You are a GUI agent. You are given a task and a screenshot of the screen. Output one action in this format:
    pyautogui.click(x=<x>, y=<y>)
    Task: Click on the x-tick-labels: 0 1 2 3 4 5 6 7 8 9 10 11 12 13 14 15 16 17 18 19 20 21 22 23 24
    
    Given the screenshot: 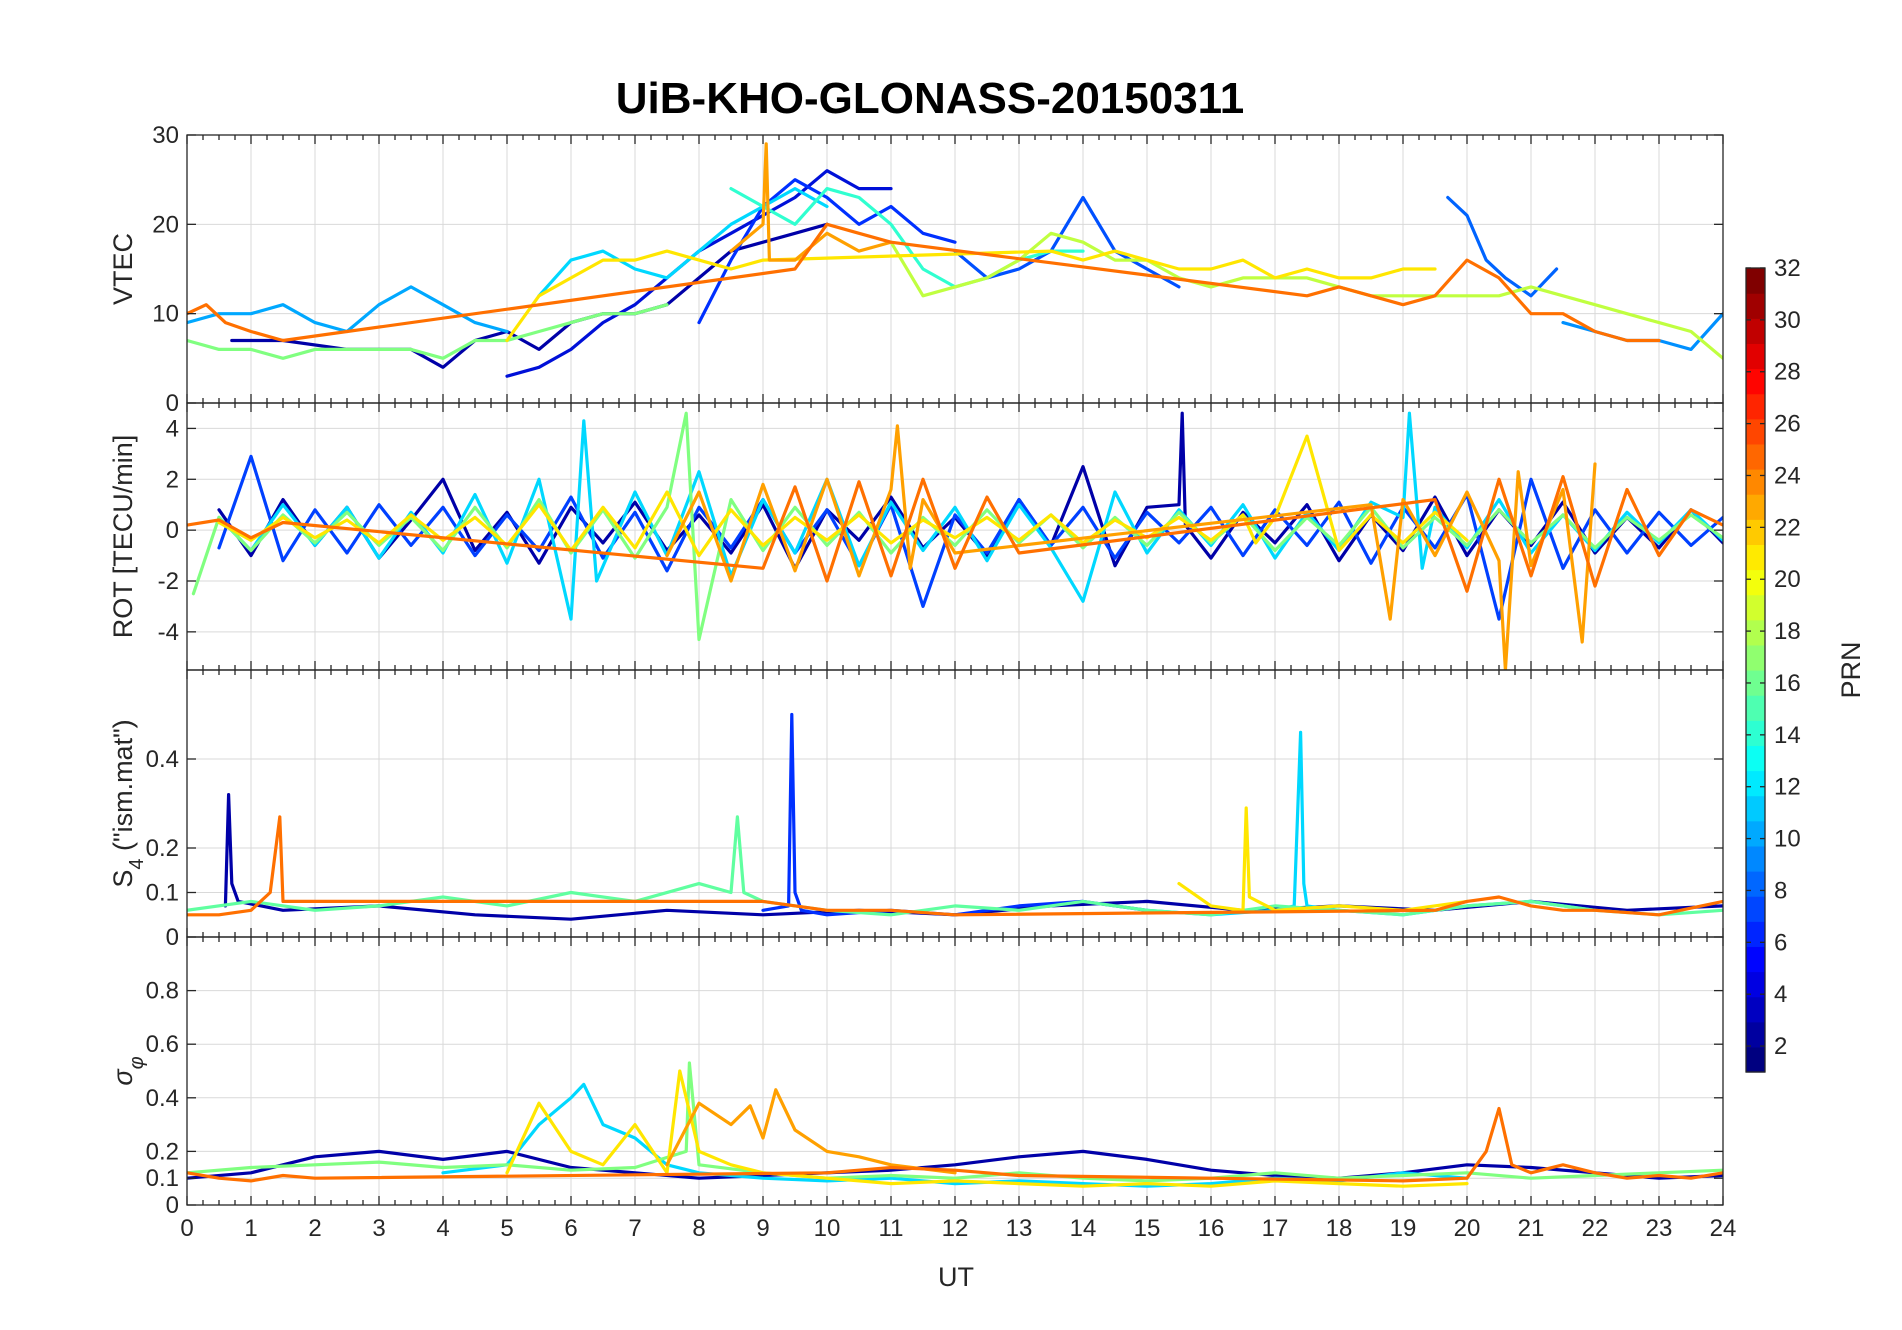 What is the action you would take?
    pyautogui.click(x=958, y=1228)
    